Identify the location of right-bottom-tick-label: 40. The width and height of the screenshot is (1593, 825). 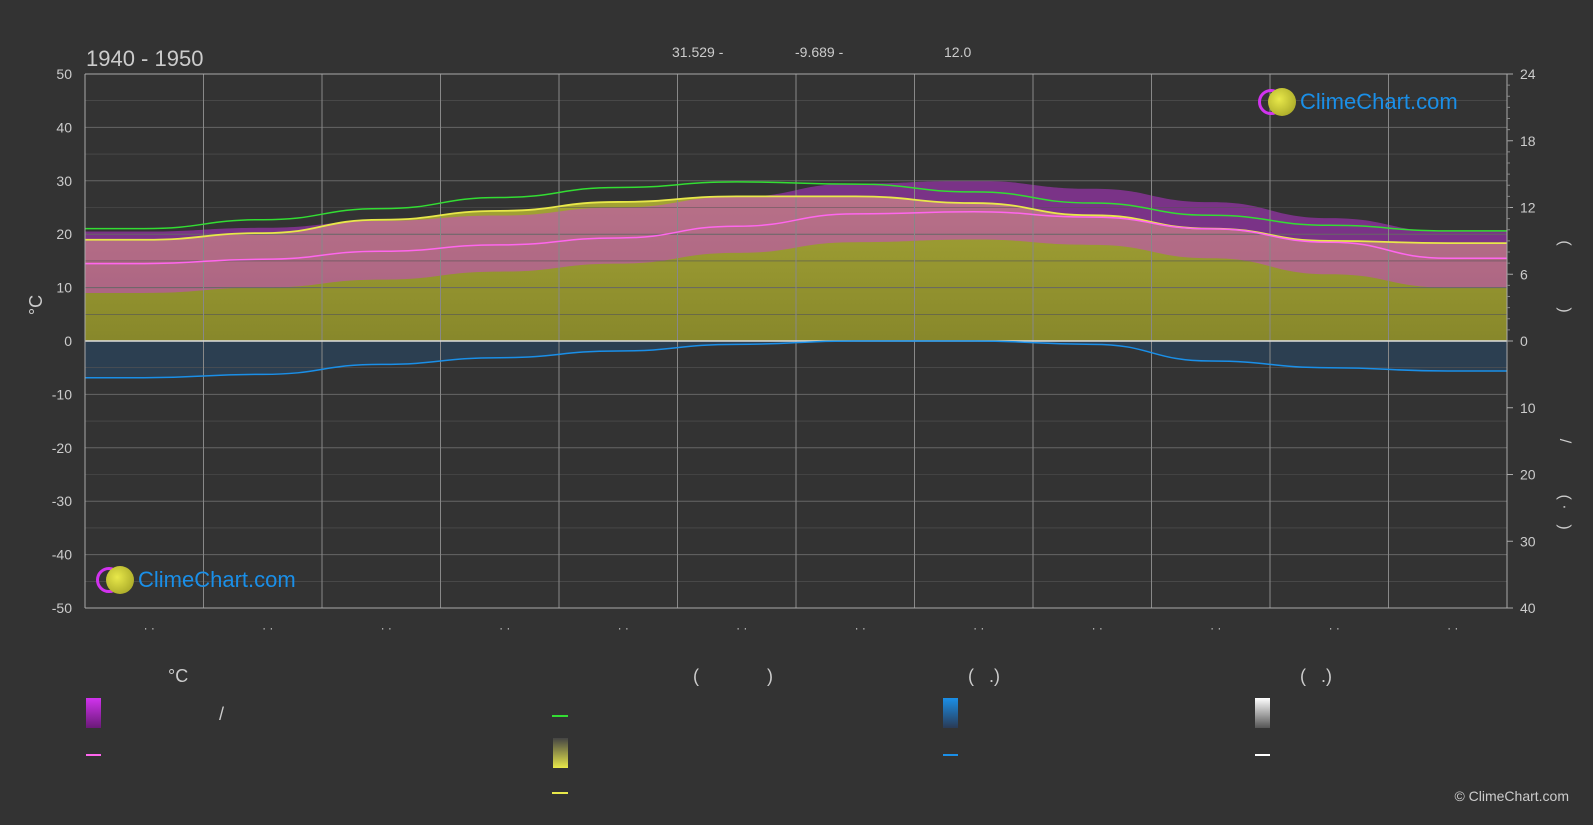
(1528, 608).